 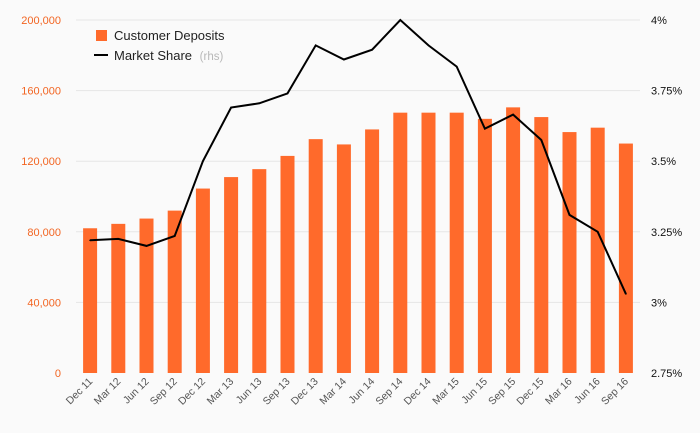 What do you see at coordinates (192, 392) in the screenshot?
I see `x-tick-label: Dec 12` at bounding box center [192, 392].